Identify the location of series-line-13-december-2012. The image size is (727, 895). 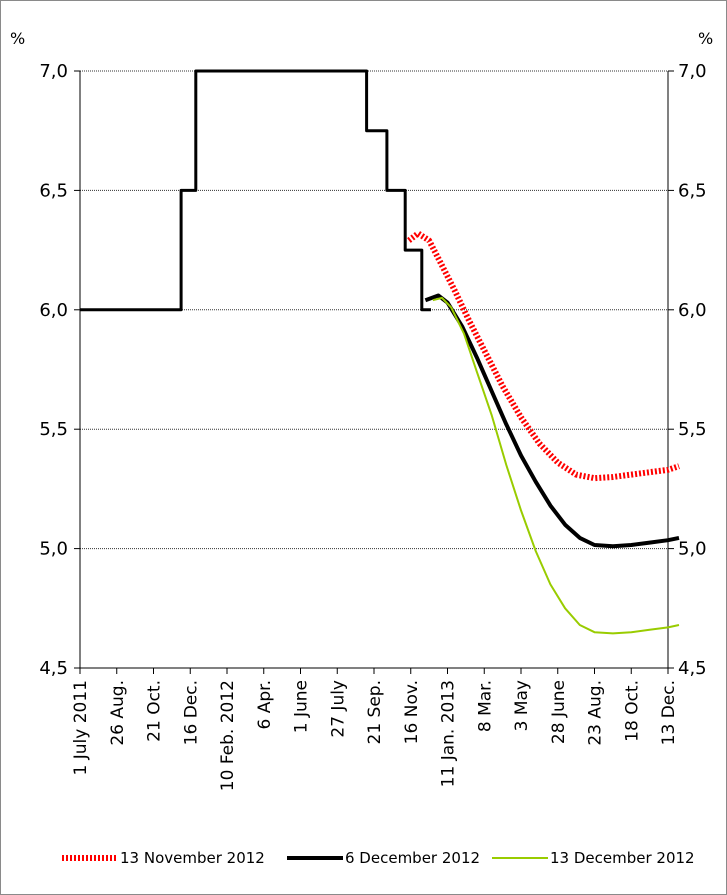
(556, 466).